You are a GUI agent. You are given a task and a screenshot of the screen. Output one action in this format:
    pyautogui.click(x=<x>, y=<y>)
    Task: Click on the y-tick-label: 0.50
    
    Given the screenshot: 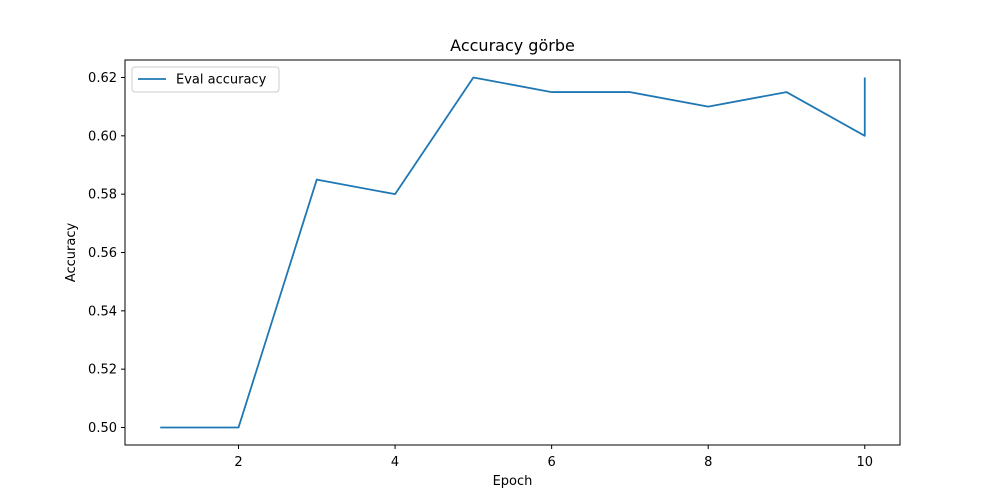 What is the action you would take?
    pyautogui.click(x=102, y=428)
    